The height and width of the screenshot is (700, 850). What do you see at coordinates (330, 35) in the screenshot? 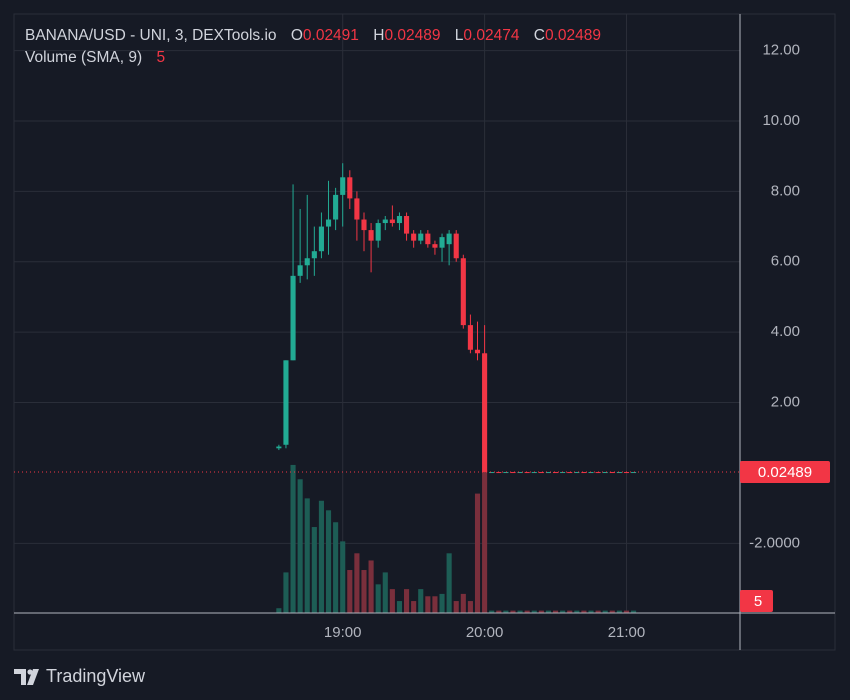
I see `ohlc-value: 0.02491` at bounding box center [330, 35].